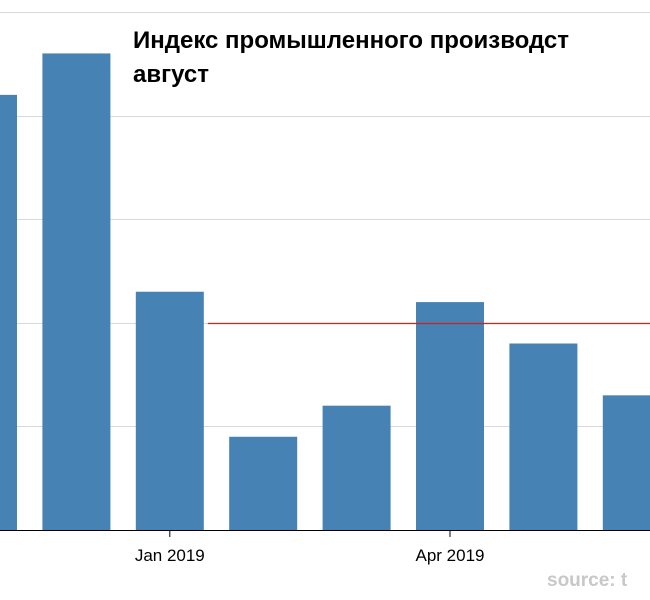  I want to click on x-axis-ticks: Jan 2019 Apr 2019, so click(310, 547).